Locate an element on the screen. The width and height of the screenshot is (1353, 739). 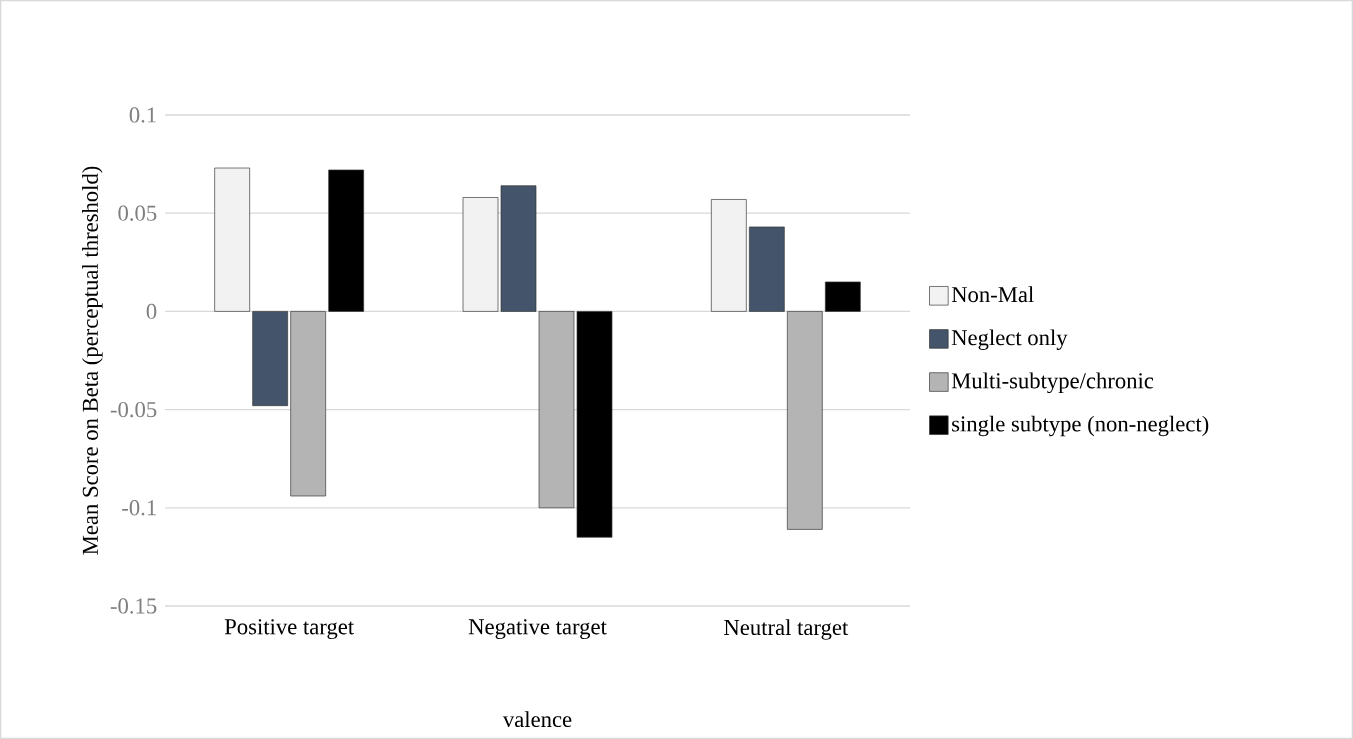
legend-label: Multi-subtype/chronic is located at coordinates (1052, 383).